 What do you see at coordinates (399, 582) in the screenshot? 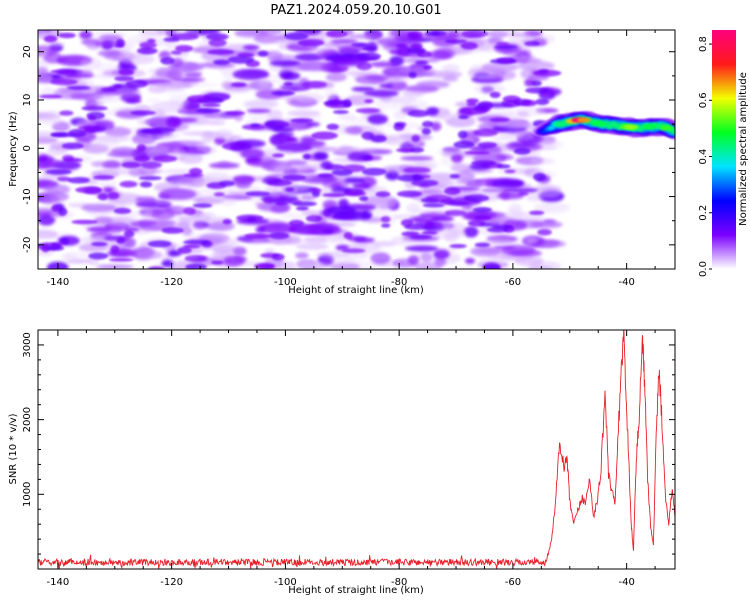
I see `x-tick-label: -80` at bounding box center [399, 582].